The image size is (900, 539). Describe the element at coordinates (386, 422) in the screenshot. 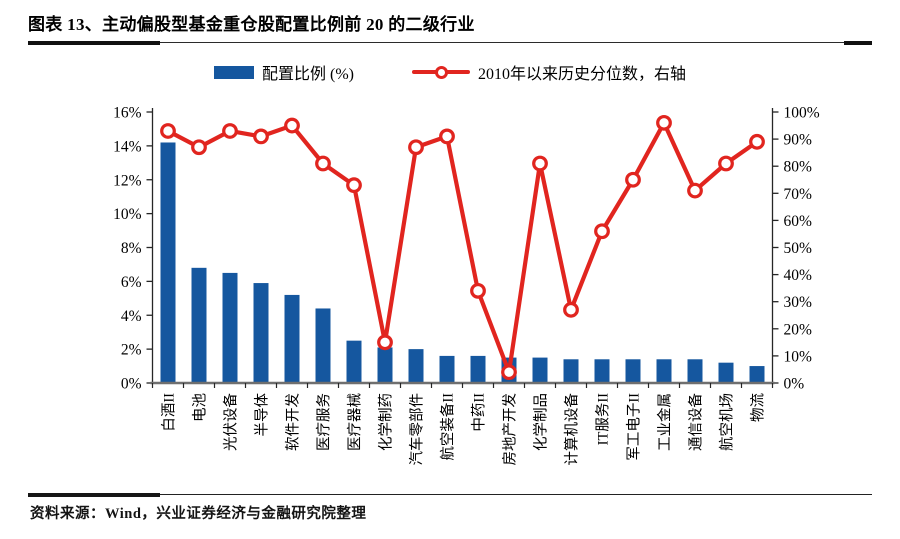

I see `category-label: 化学制药` at that location.